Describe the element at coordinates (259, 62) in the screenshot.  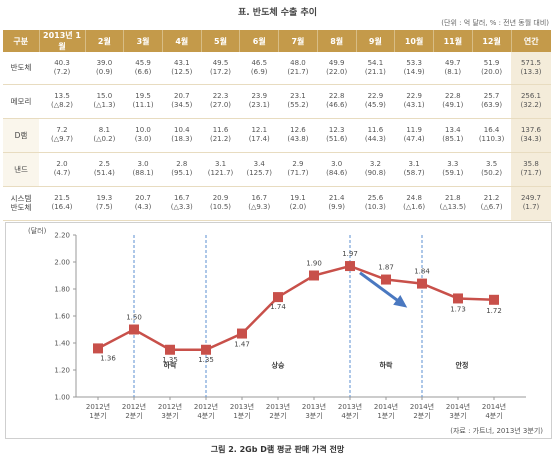
I see `cell-value: 46.5` at that location.